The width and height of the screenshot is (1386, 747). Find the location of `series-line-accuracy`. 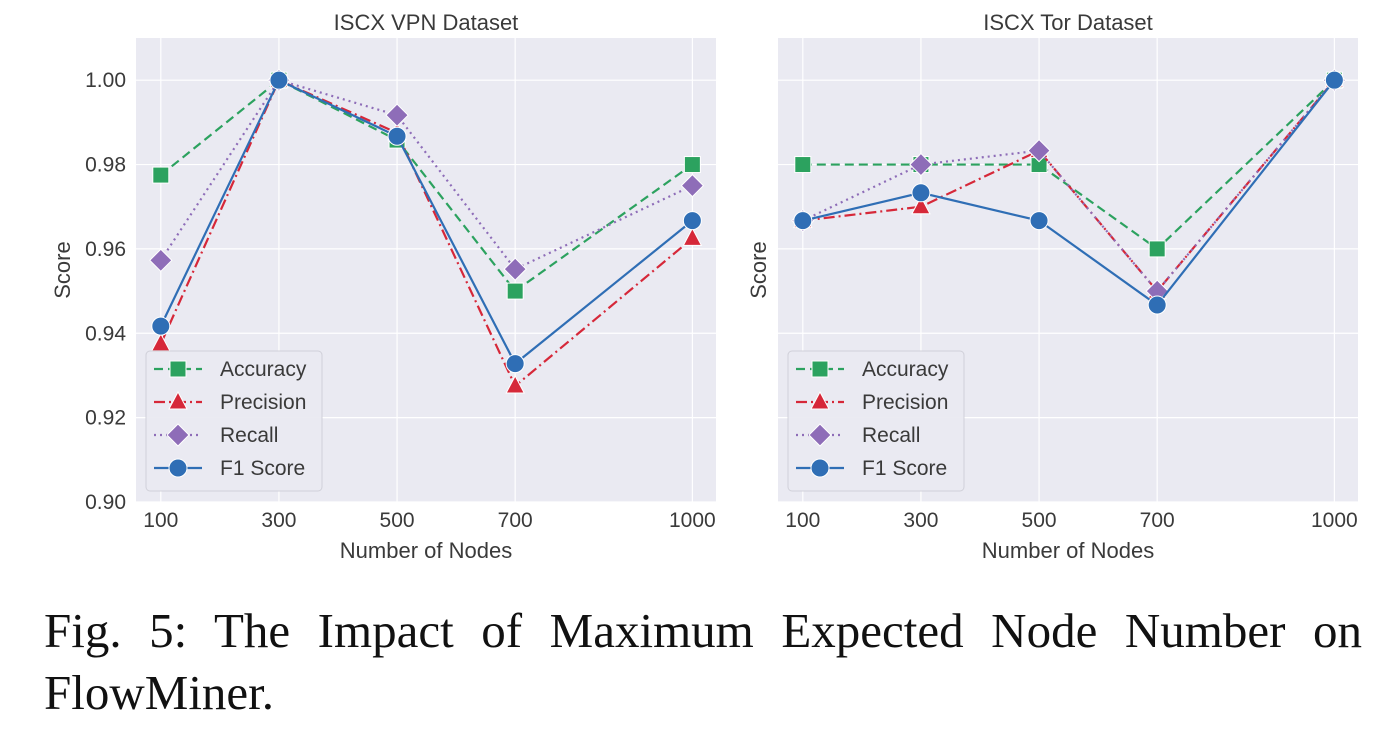

series-line-accuracy is located at coordinates (1069, 165).